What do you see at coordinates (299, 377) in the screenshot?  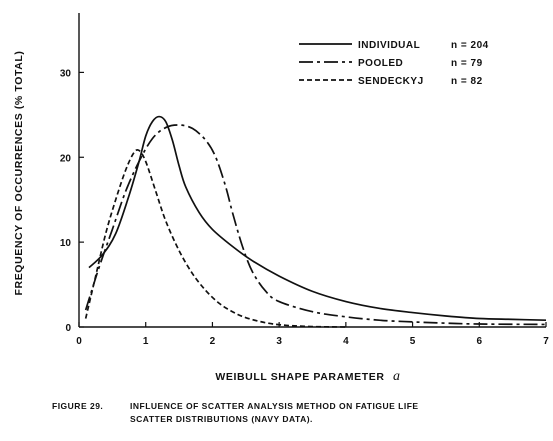 I see `x-axis-title-text: WEIBULL SHAPE PARAMETER` at bounding box center [299, 377].